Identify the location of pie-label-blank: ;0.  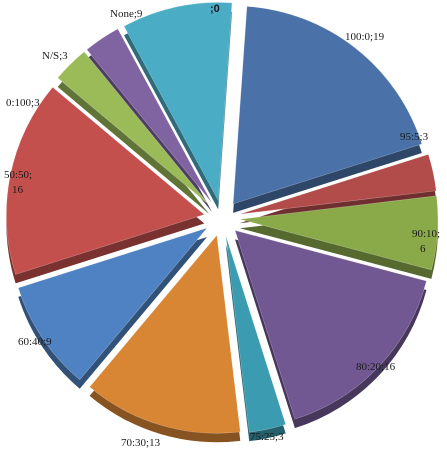
(215, 9).